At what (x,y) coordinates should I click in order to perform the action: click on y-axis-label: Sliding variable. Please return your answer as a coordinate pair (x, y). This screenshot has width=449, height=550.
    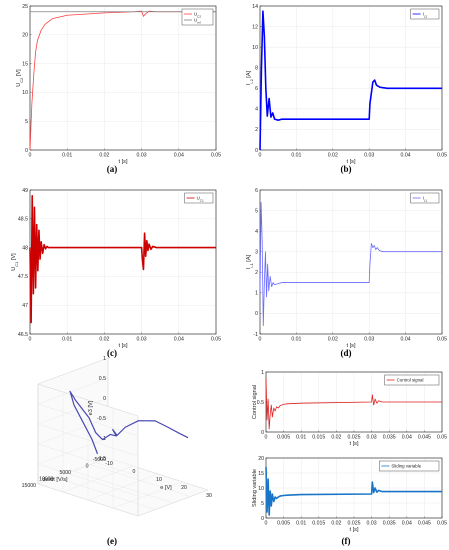
    Looking at the image, I should click on (255, 488).